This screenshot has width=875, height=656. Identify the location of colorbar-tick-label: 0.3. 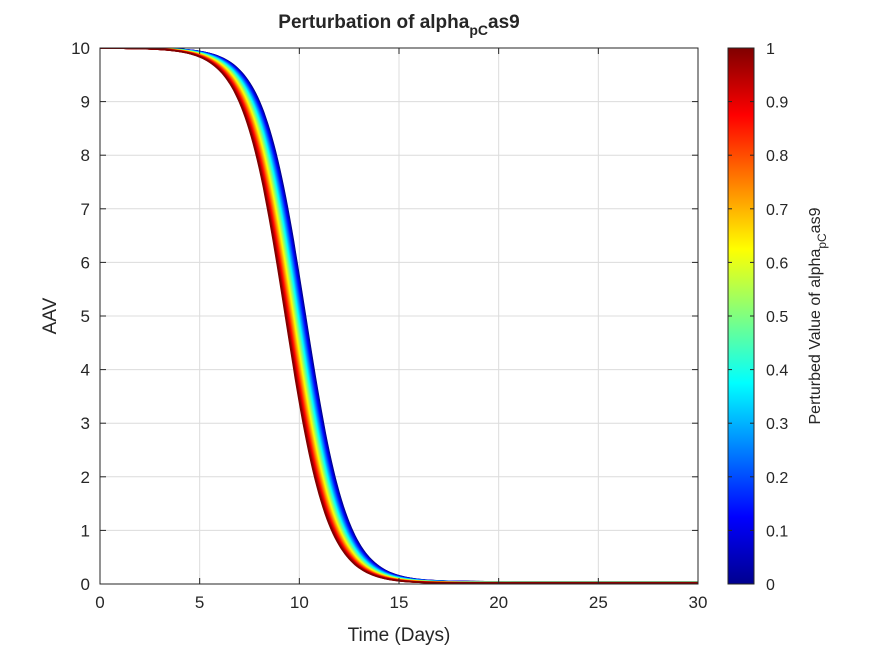
(777, 424).